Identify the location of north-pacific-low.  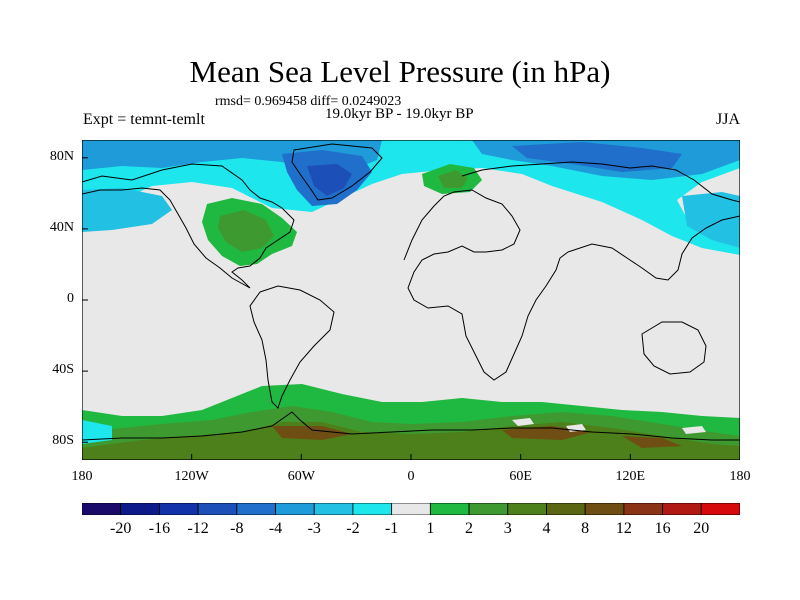
(127, 210).